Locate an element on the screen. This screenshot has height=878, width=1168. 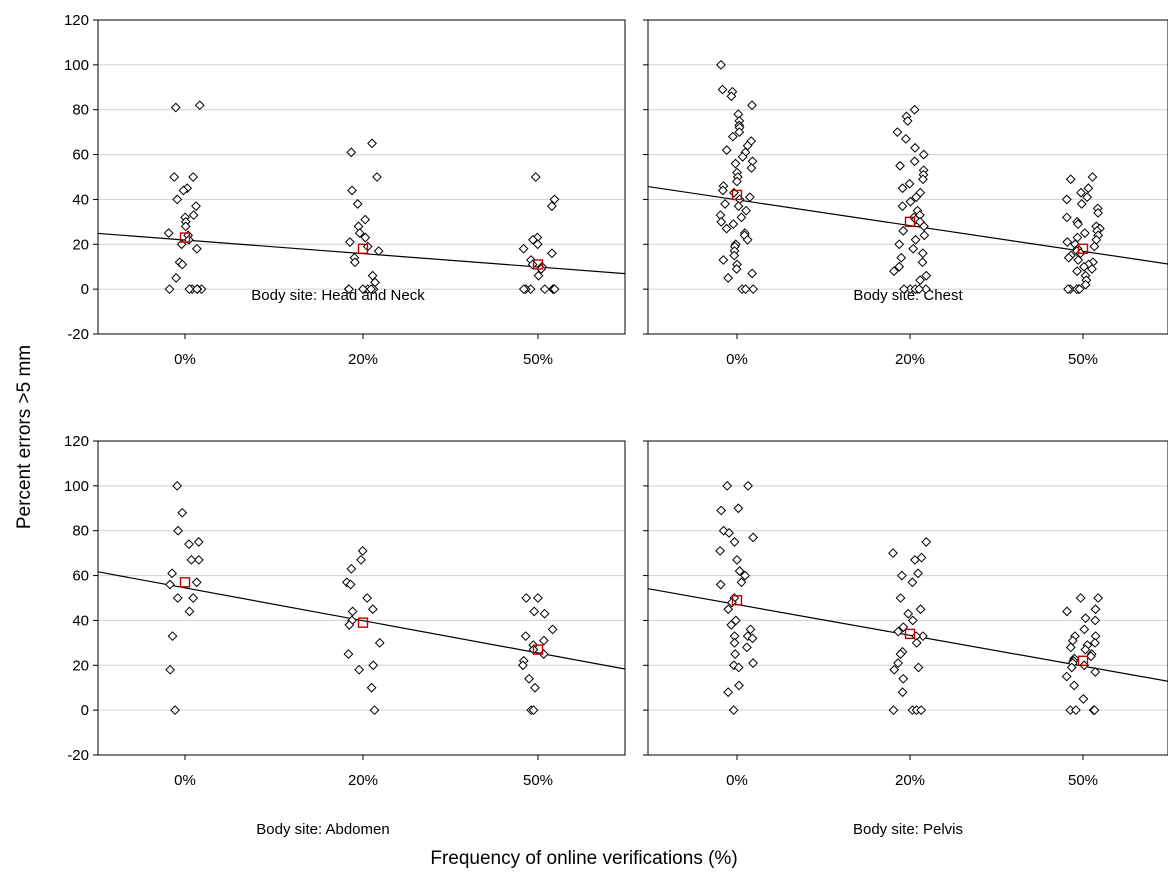
x-tick-label: 20% is located at coordinates (910, 359).